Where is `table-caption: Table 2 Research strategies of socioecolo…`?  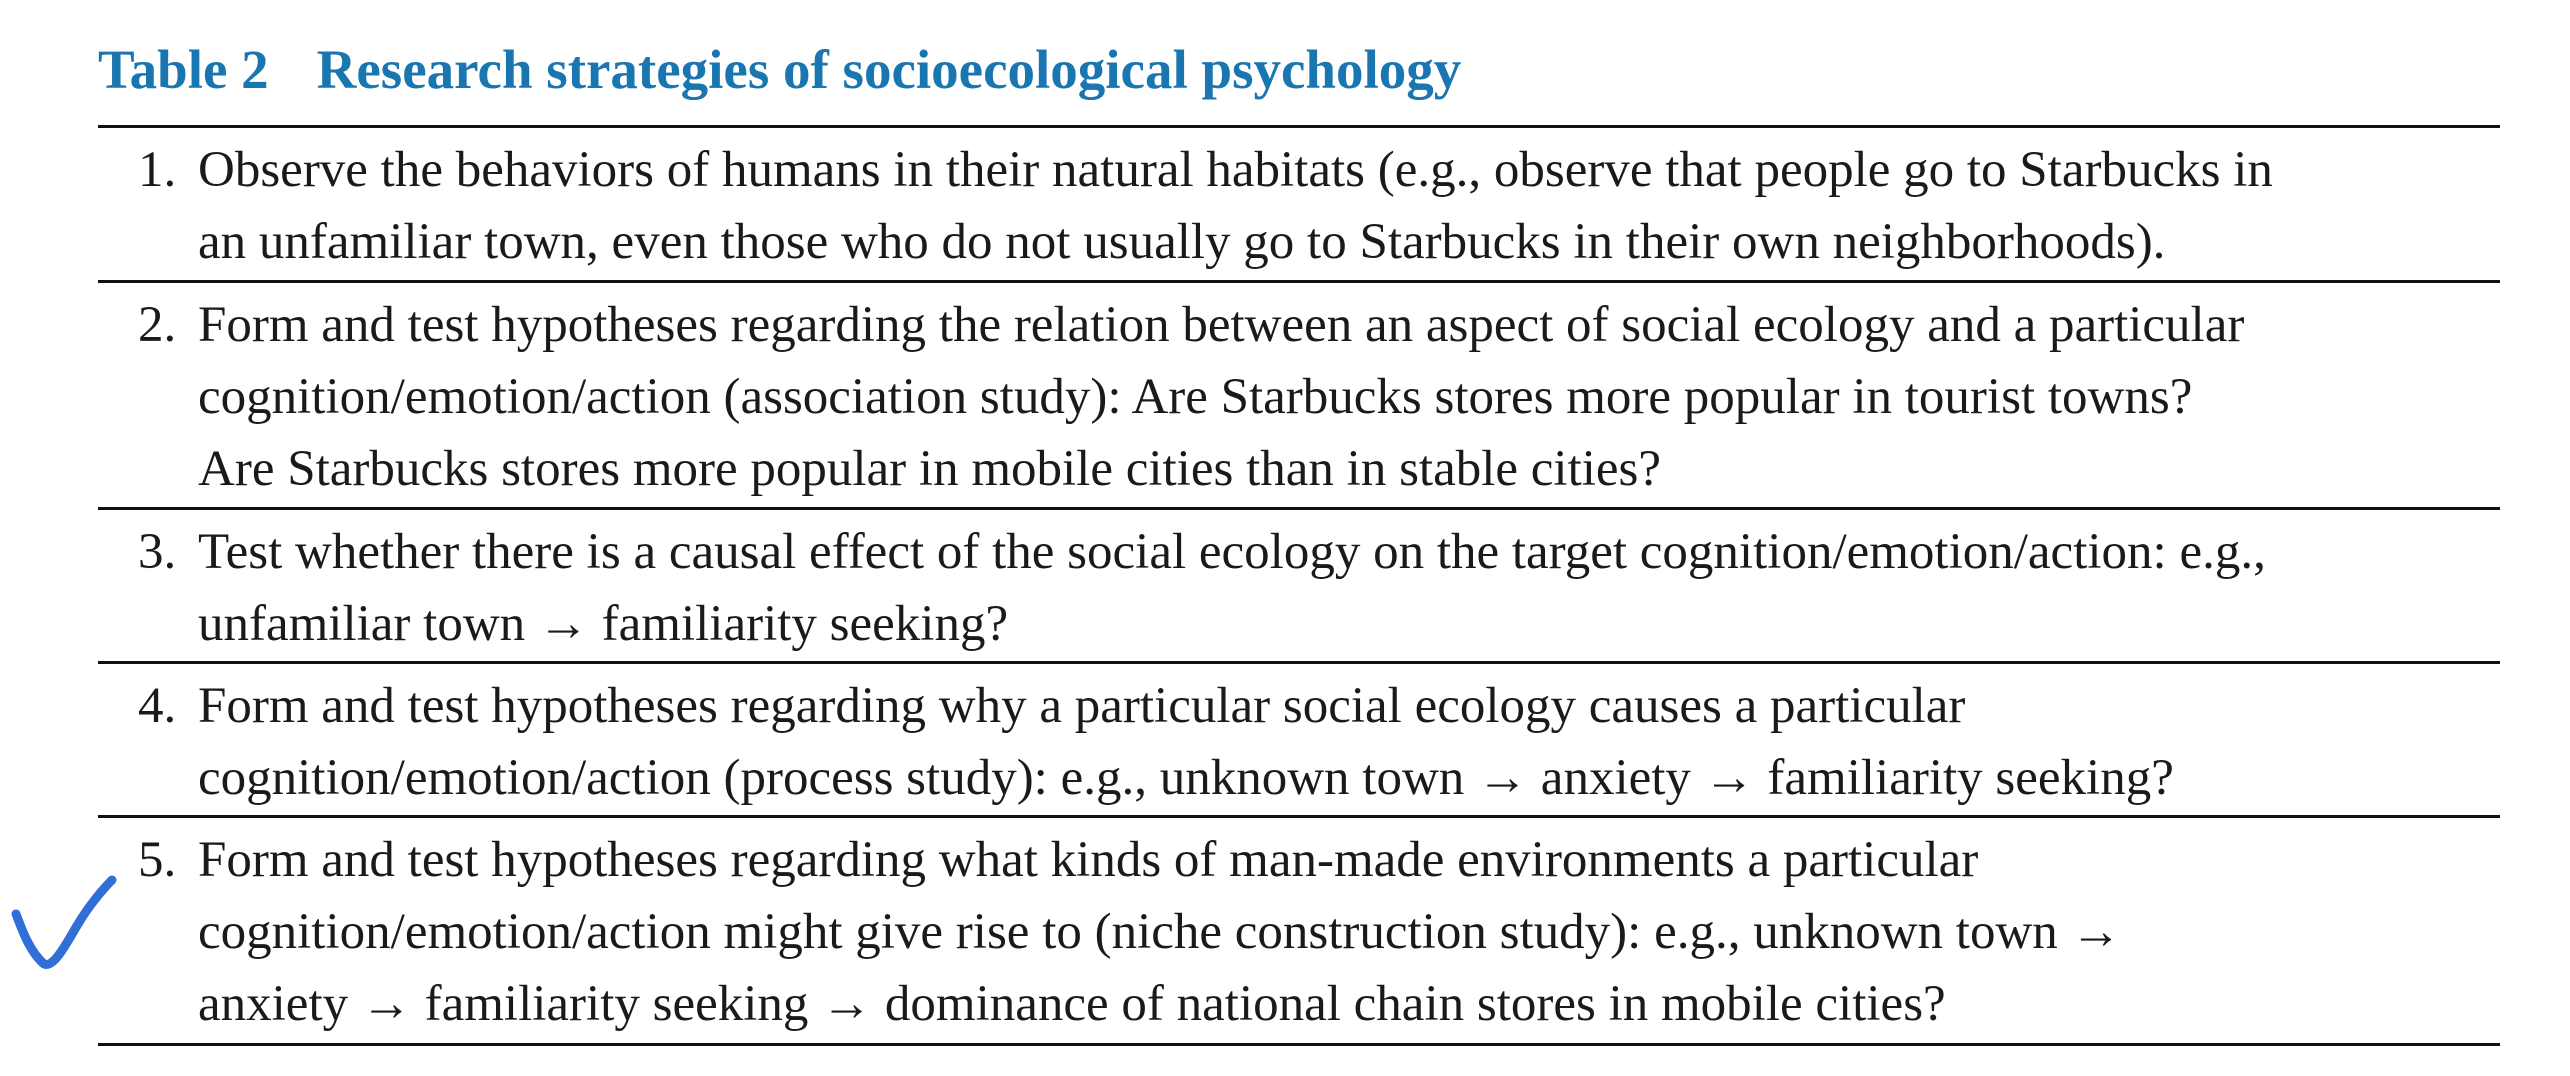 table-caption: Table 2 Research strategies of socioecolo… is located at coordinates (779, 70).